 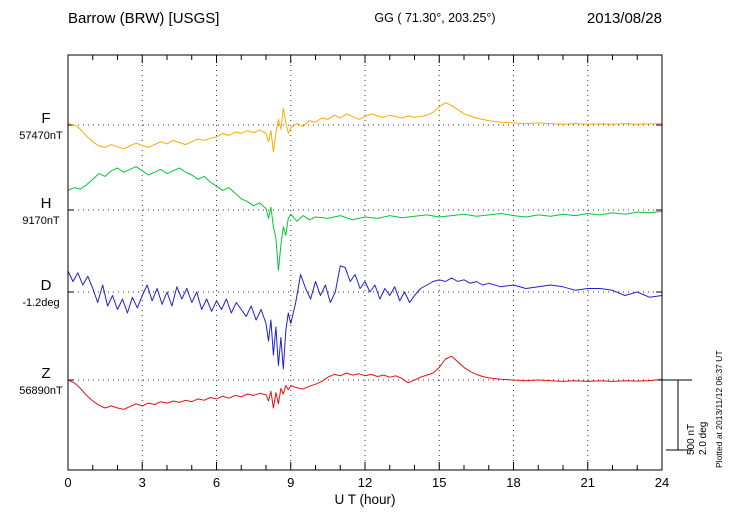 I want to click on series-baseline-value-D: -1.2deg, so click(x=40, y=303).